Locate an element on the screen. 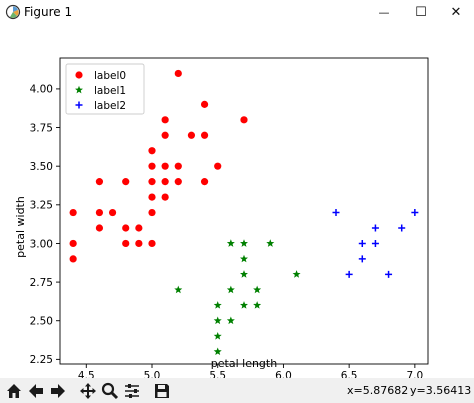 The height and width of the screenshot is (403, 474). back-button is located at coordinates (36, 391).